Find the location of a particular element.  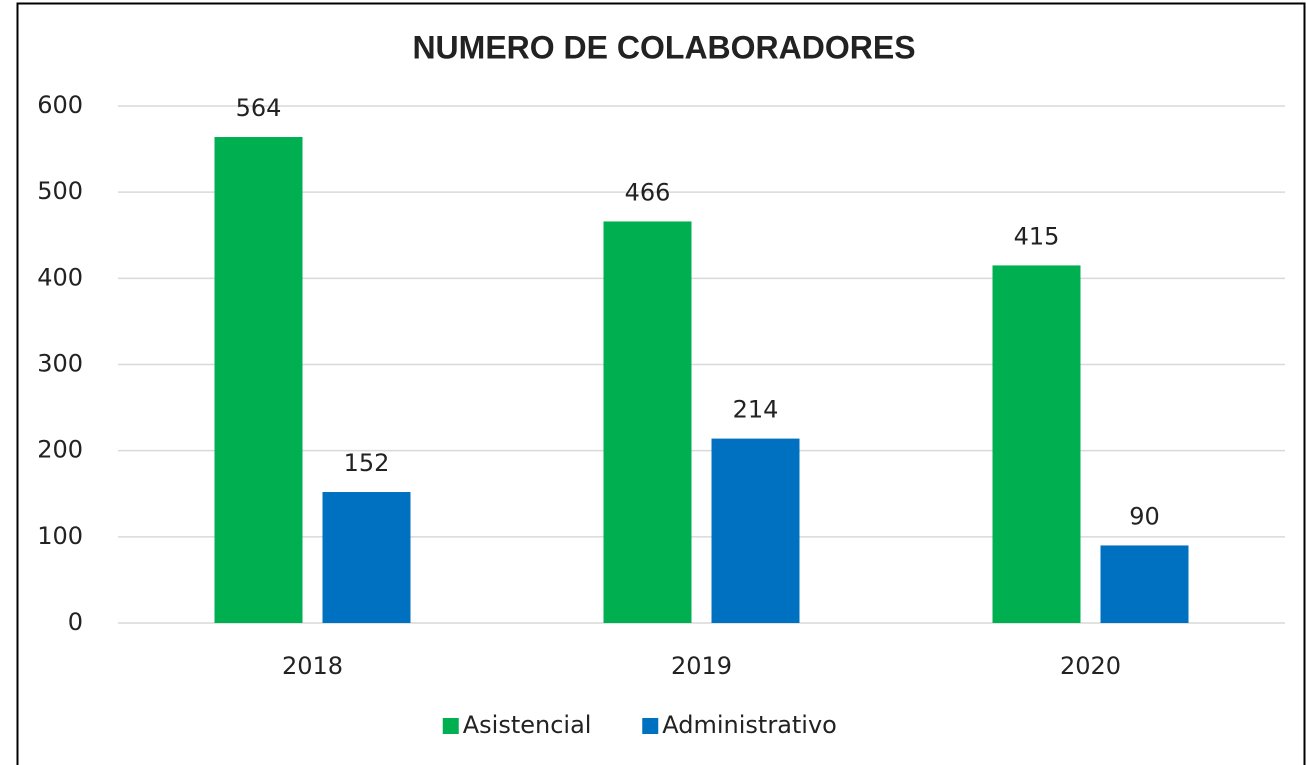

data-label: 564 is located at coordinates (259, 108).